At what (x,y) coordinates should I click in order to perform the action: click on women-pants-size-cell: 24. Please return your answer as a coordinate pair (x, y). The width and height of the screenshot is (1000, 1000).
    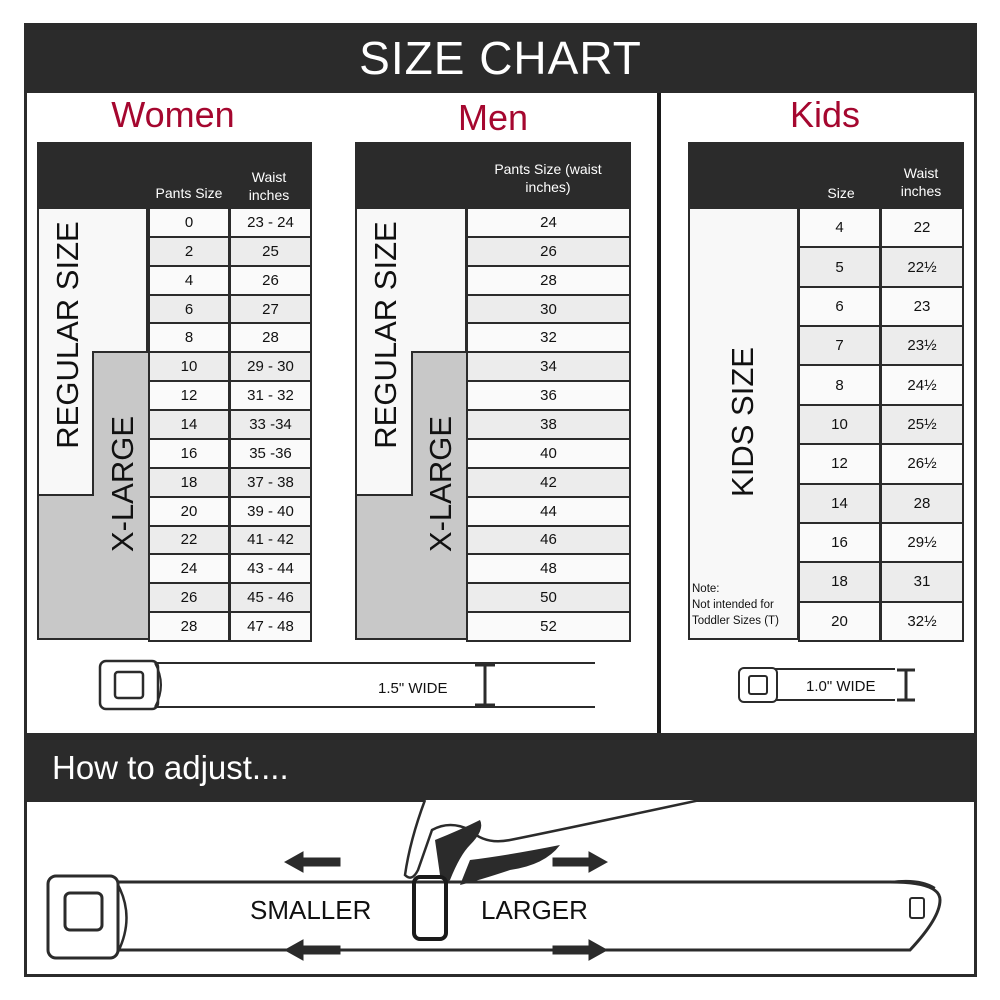
    Looking at the image, I should click on (189, 569).